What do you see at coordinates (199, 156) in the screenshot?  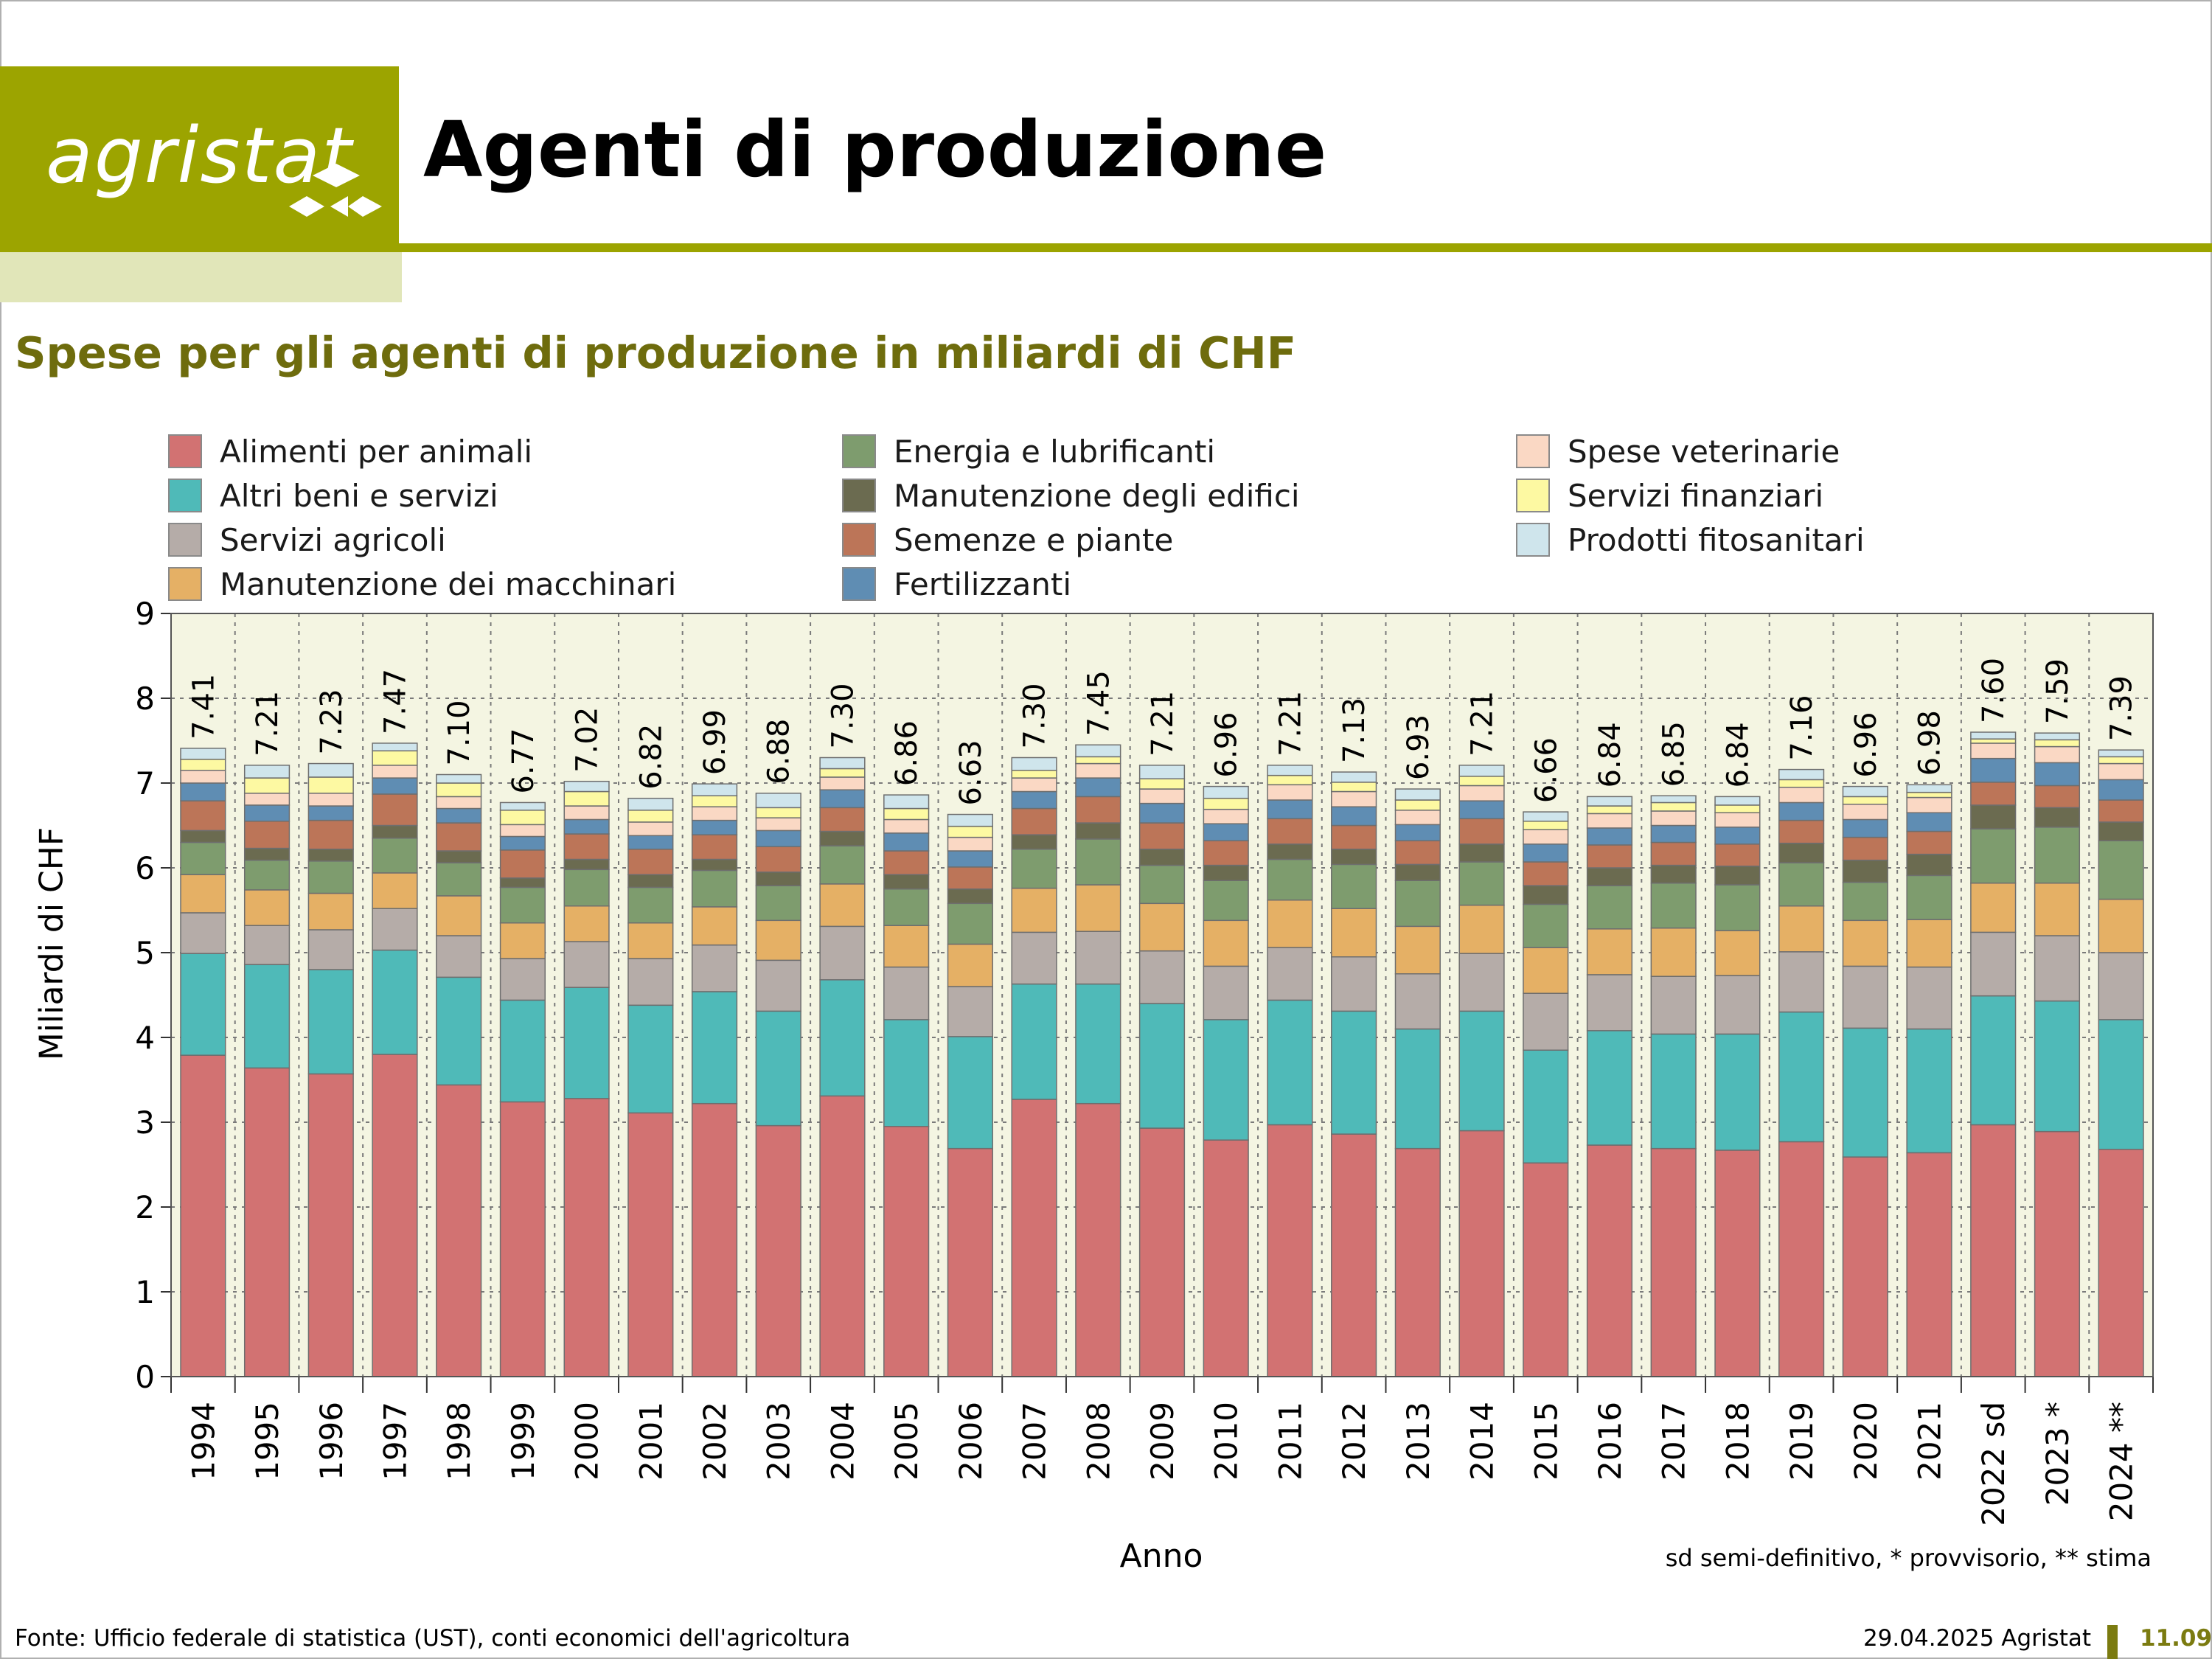 I see `logo-text: agristat` at bounding box center [199, 156].